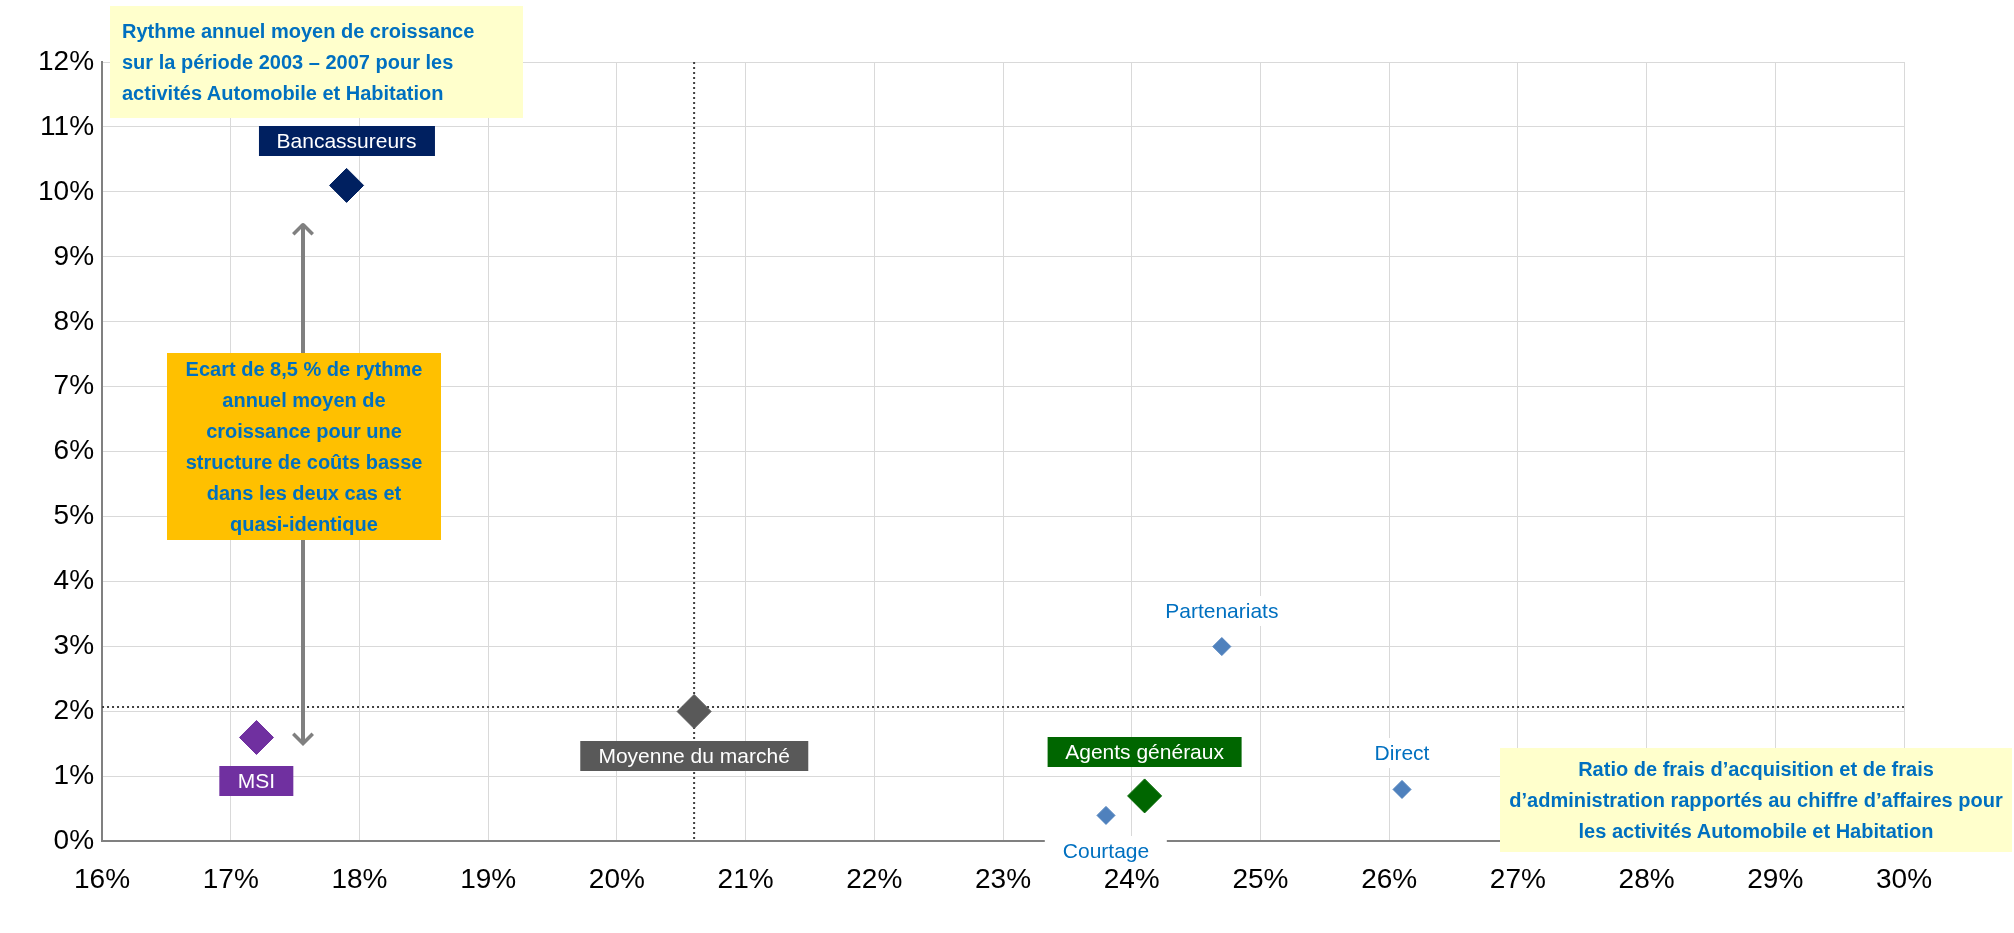 The height and width of the screenshot is (933, 2014). I want to click on x-tick-label: 30%, so click(1904, 878).